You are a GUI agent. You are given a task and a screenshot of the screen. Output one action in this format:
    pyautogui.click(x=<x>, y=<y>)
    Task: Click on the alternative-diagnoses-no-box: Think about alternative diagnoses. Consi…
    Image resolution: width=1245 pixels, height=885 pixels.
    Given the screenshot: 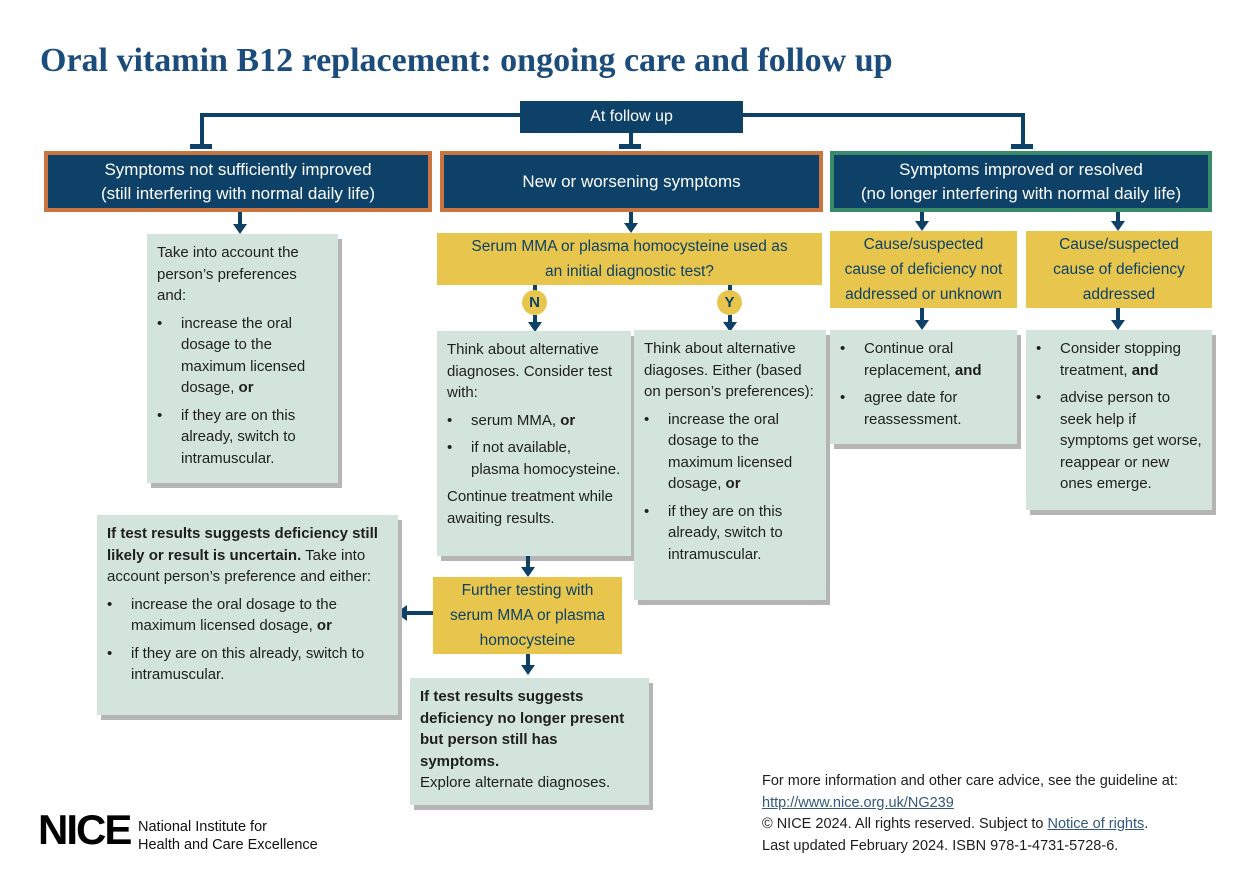 What is the action you would take?
    pyautogui.click(x=534, y=443)
    